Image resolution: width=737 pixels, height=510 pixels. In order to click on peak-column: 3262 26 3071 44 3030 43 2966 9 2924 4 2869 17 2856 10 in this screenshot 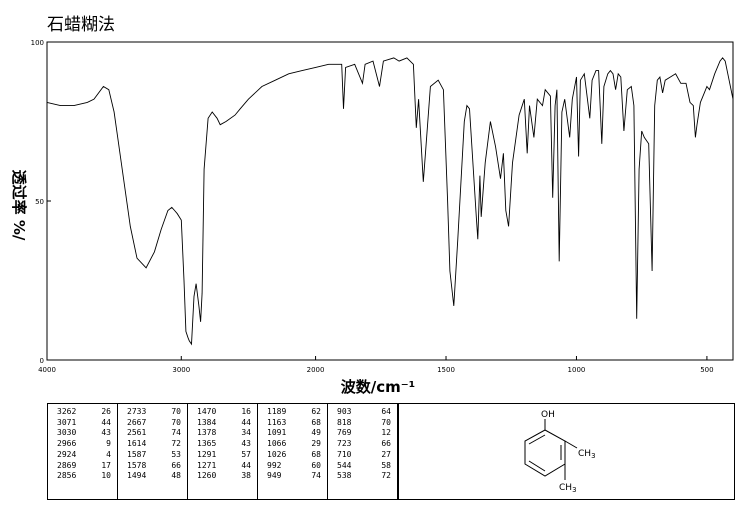, I will do `click(83, 451)`.